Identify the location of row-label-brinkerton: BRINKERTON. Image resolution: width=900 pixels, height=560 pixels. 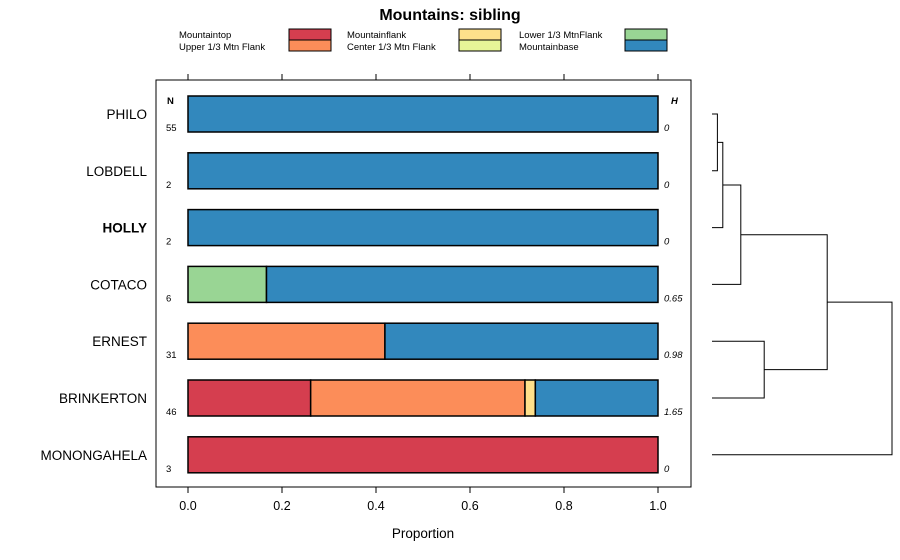
(103, 398).